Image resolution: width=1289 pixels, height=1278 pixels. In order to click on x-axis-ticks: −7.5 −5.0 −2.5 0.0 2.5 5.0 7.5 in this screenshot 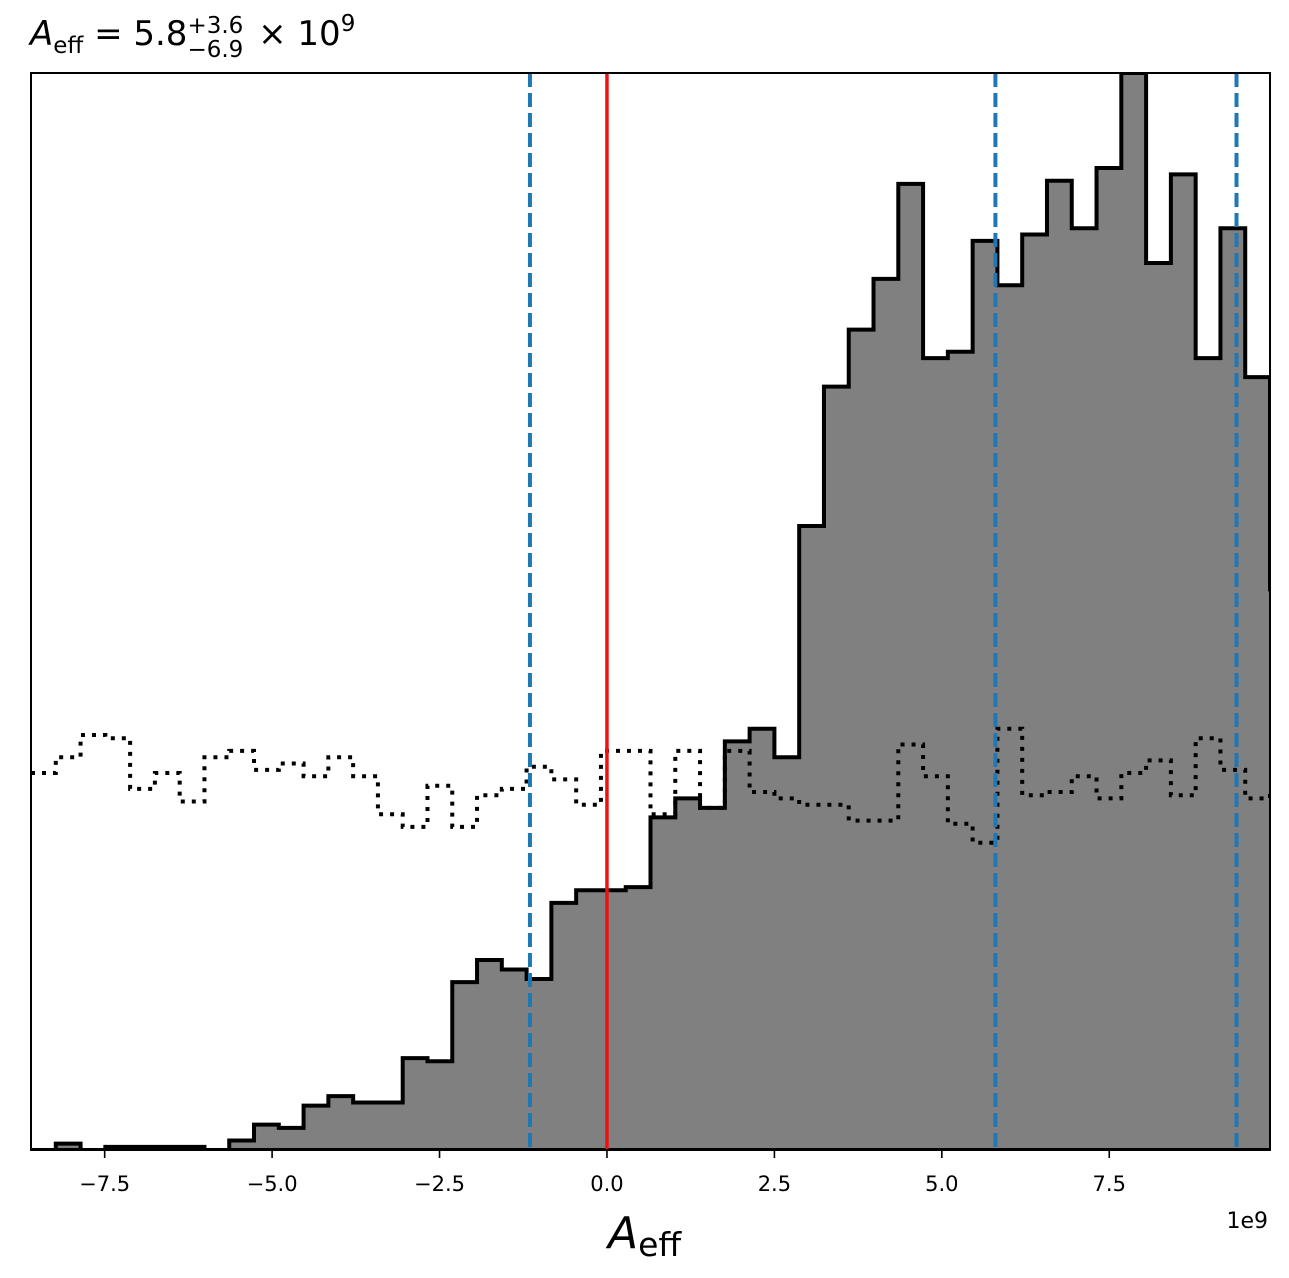, I will do `click(602, 1173)`.